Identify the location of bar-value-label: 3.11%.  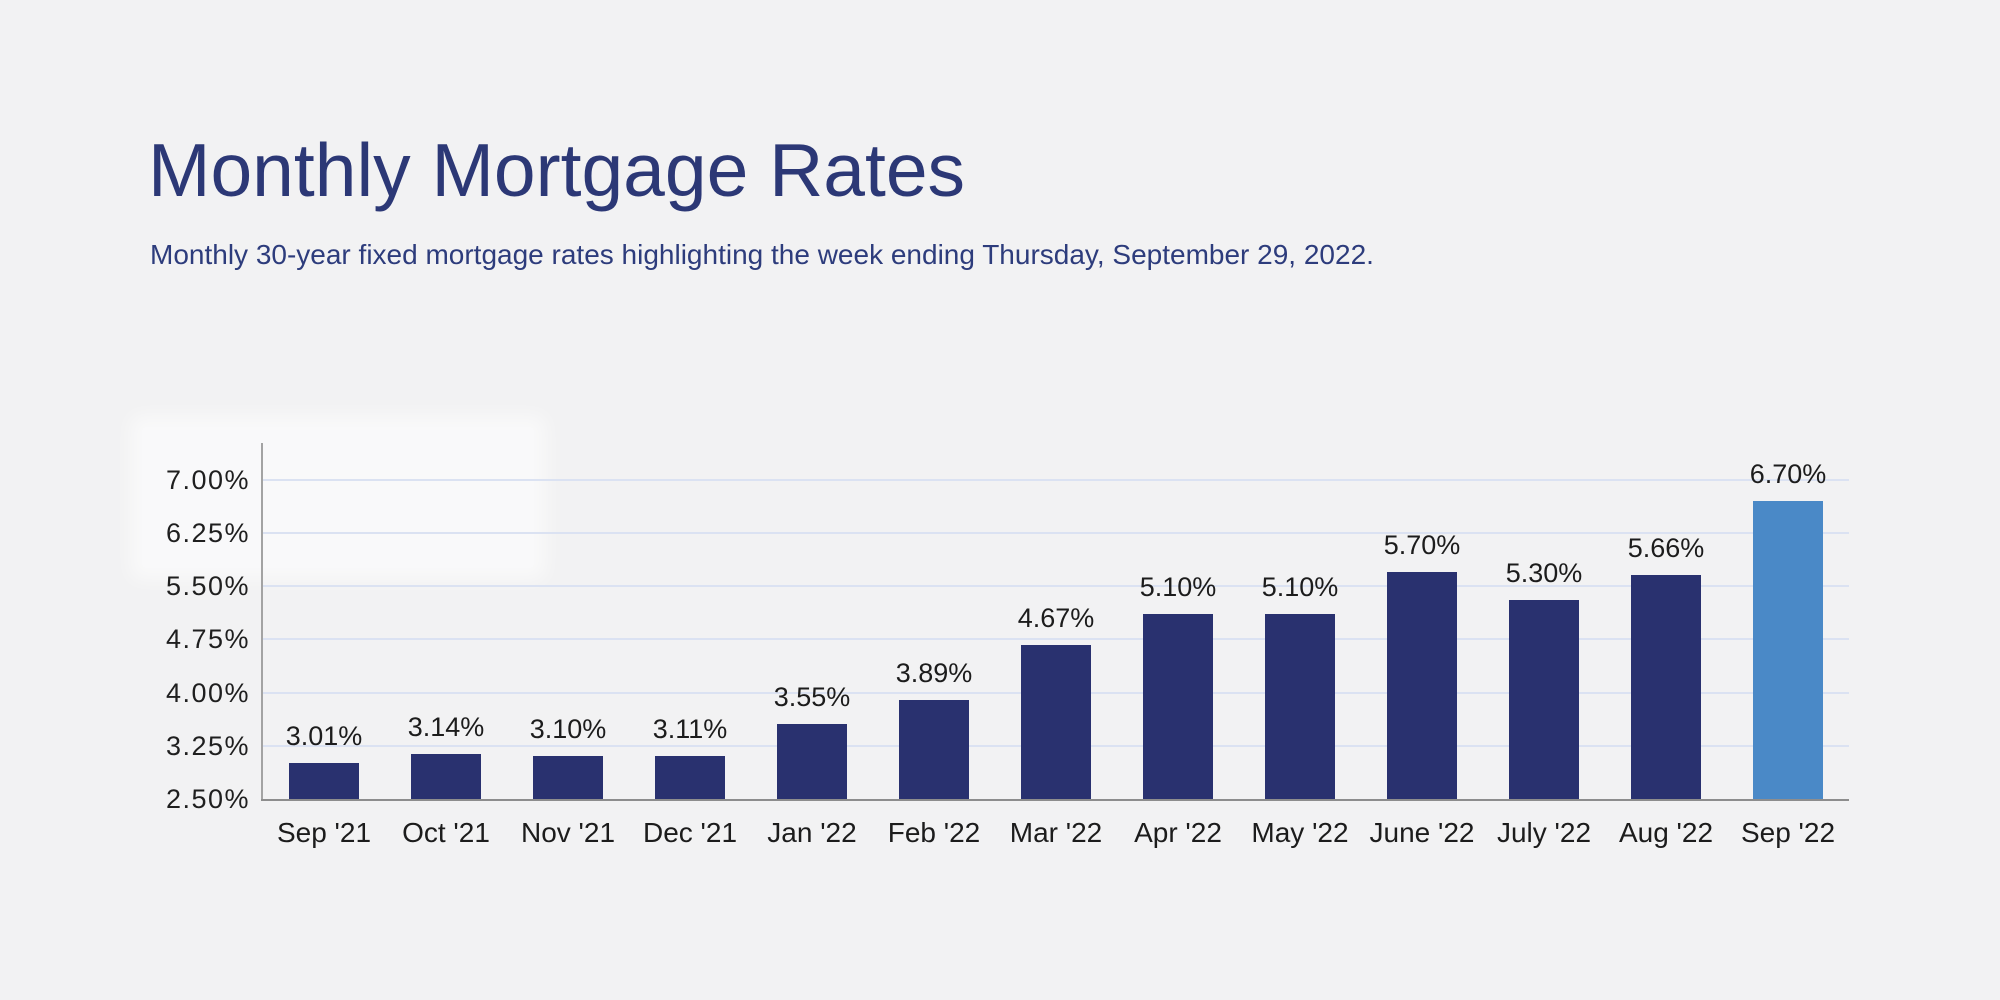
(690, 729).